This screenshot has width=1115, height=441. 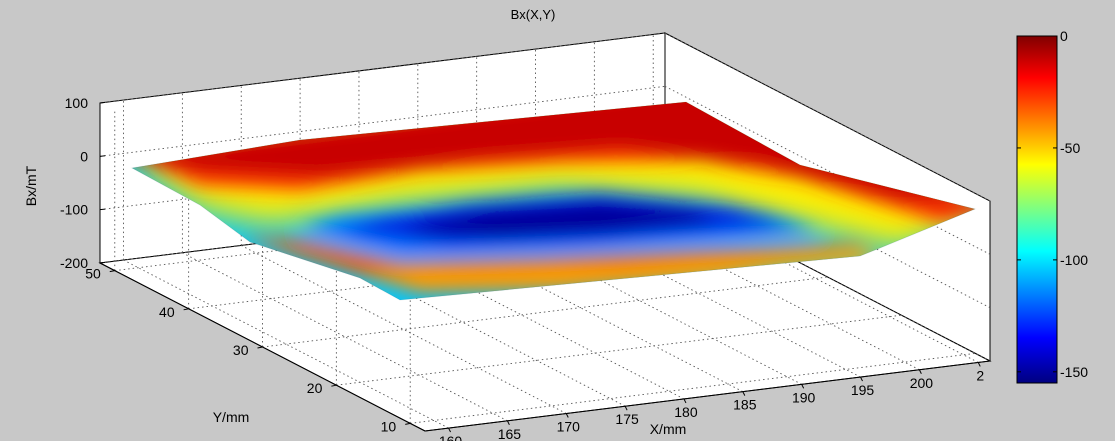 What do you see at coordinates (668, 429) in the screenshot?
I see `x-axis-label: X/mm` at bounding box center [668, 429].